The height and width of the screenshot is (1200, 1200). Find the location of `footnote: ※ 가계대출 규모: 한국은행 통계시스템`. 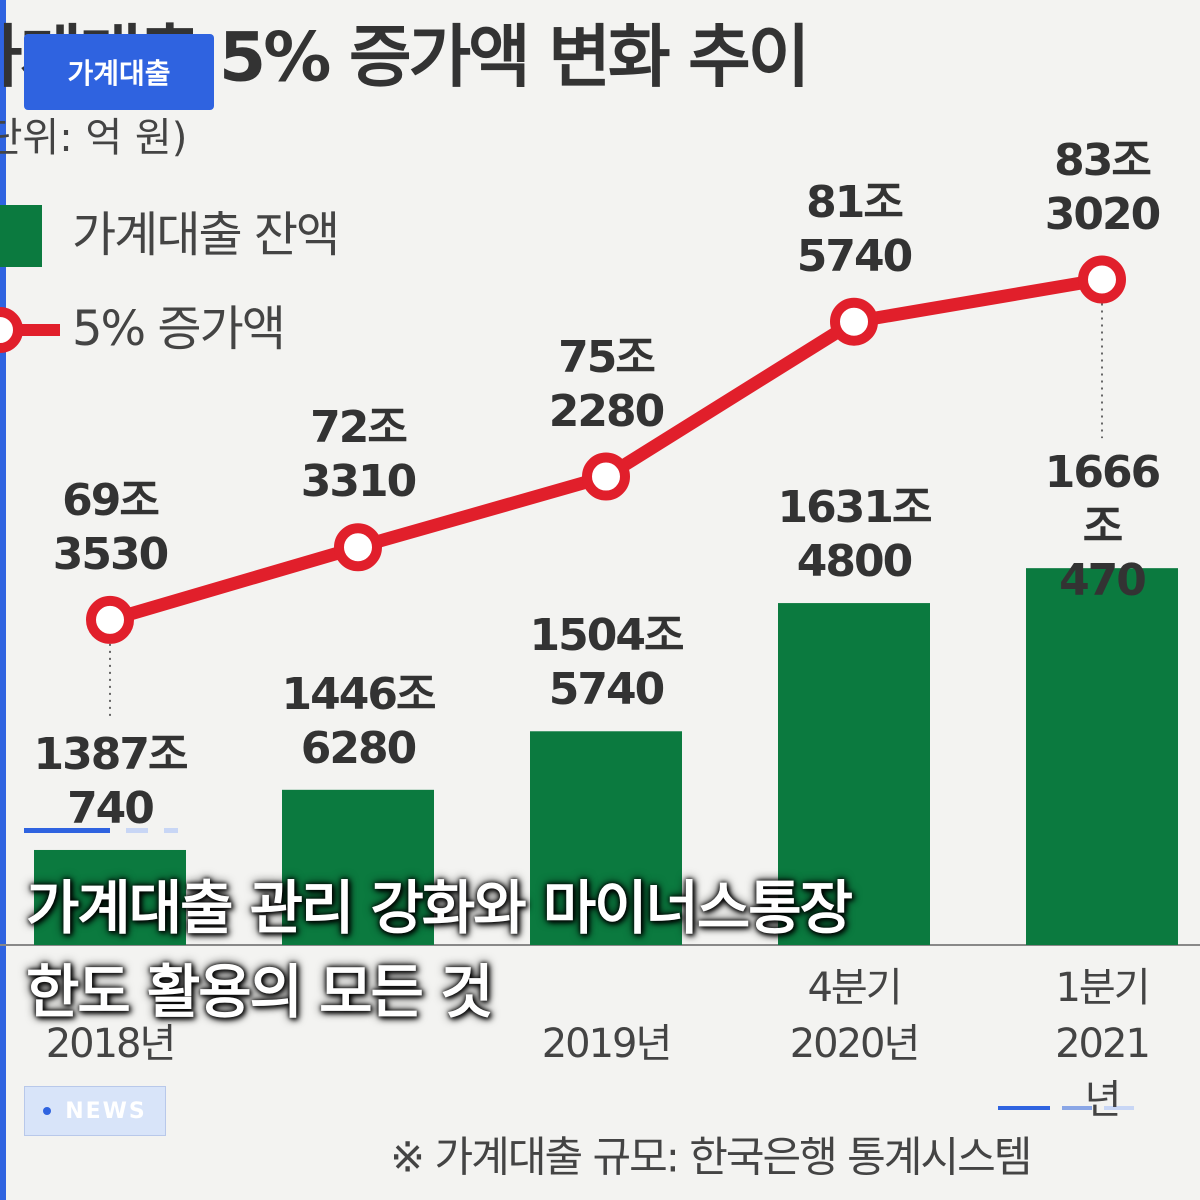

footnote: ※ 가계대출 규모: 한국은행 통계시스템 is located at coordinates (710, 1157).